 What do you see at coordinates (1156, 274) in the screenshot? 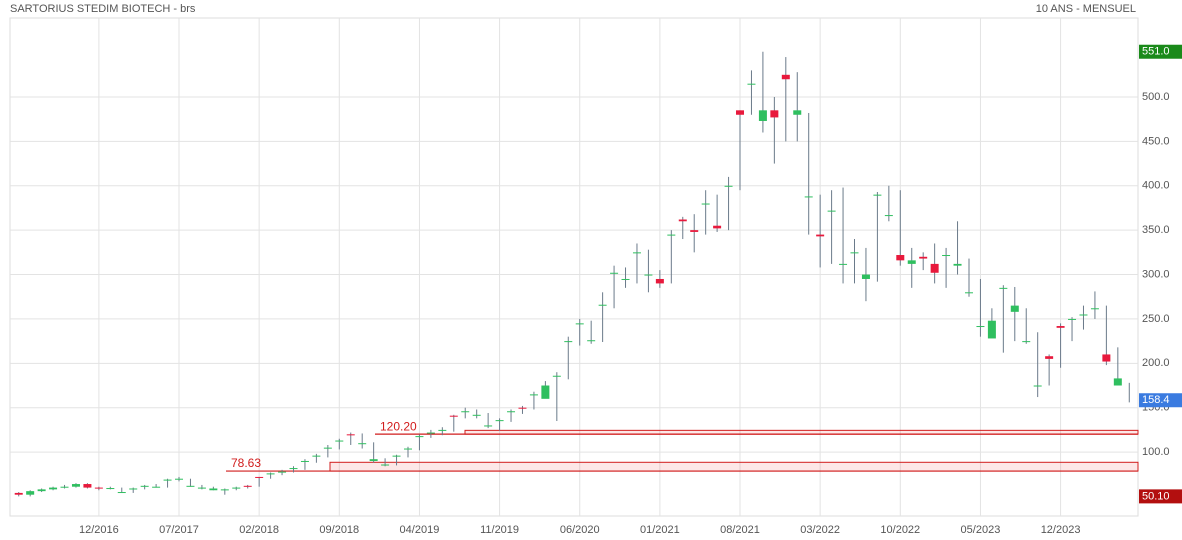
I see `y-tick-label: 300.0` at bounding box center [1156, 274].